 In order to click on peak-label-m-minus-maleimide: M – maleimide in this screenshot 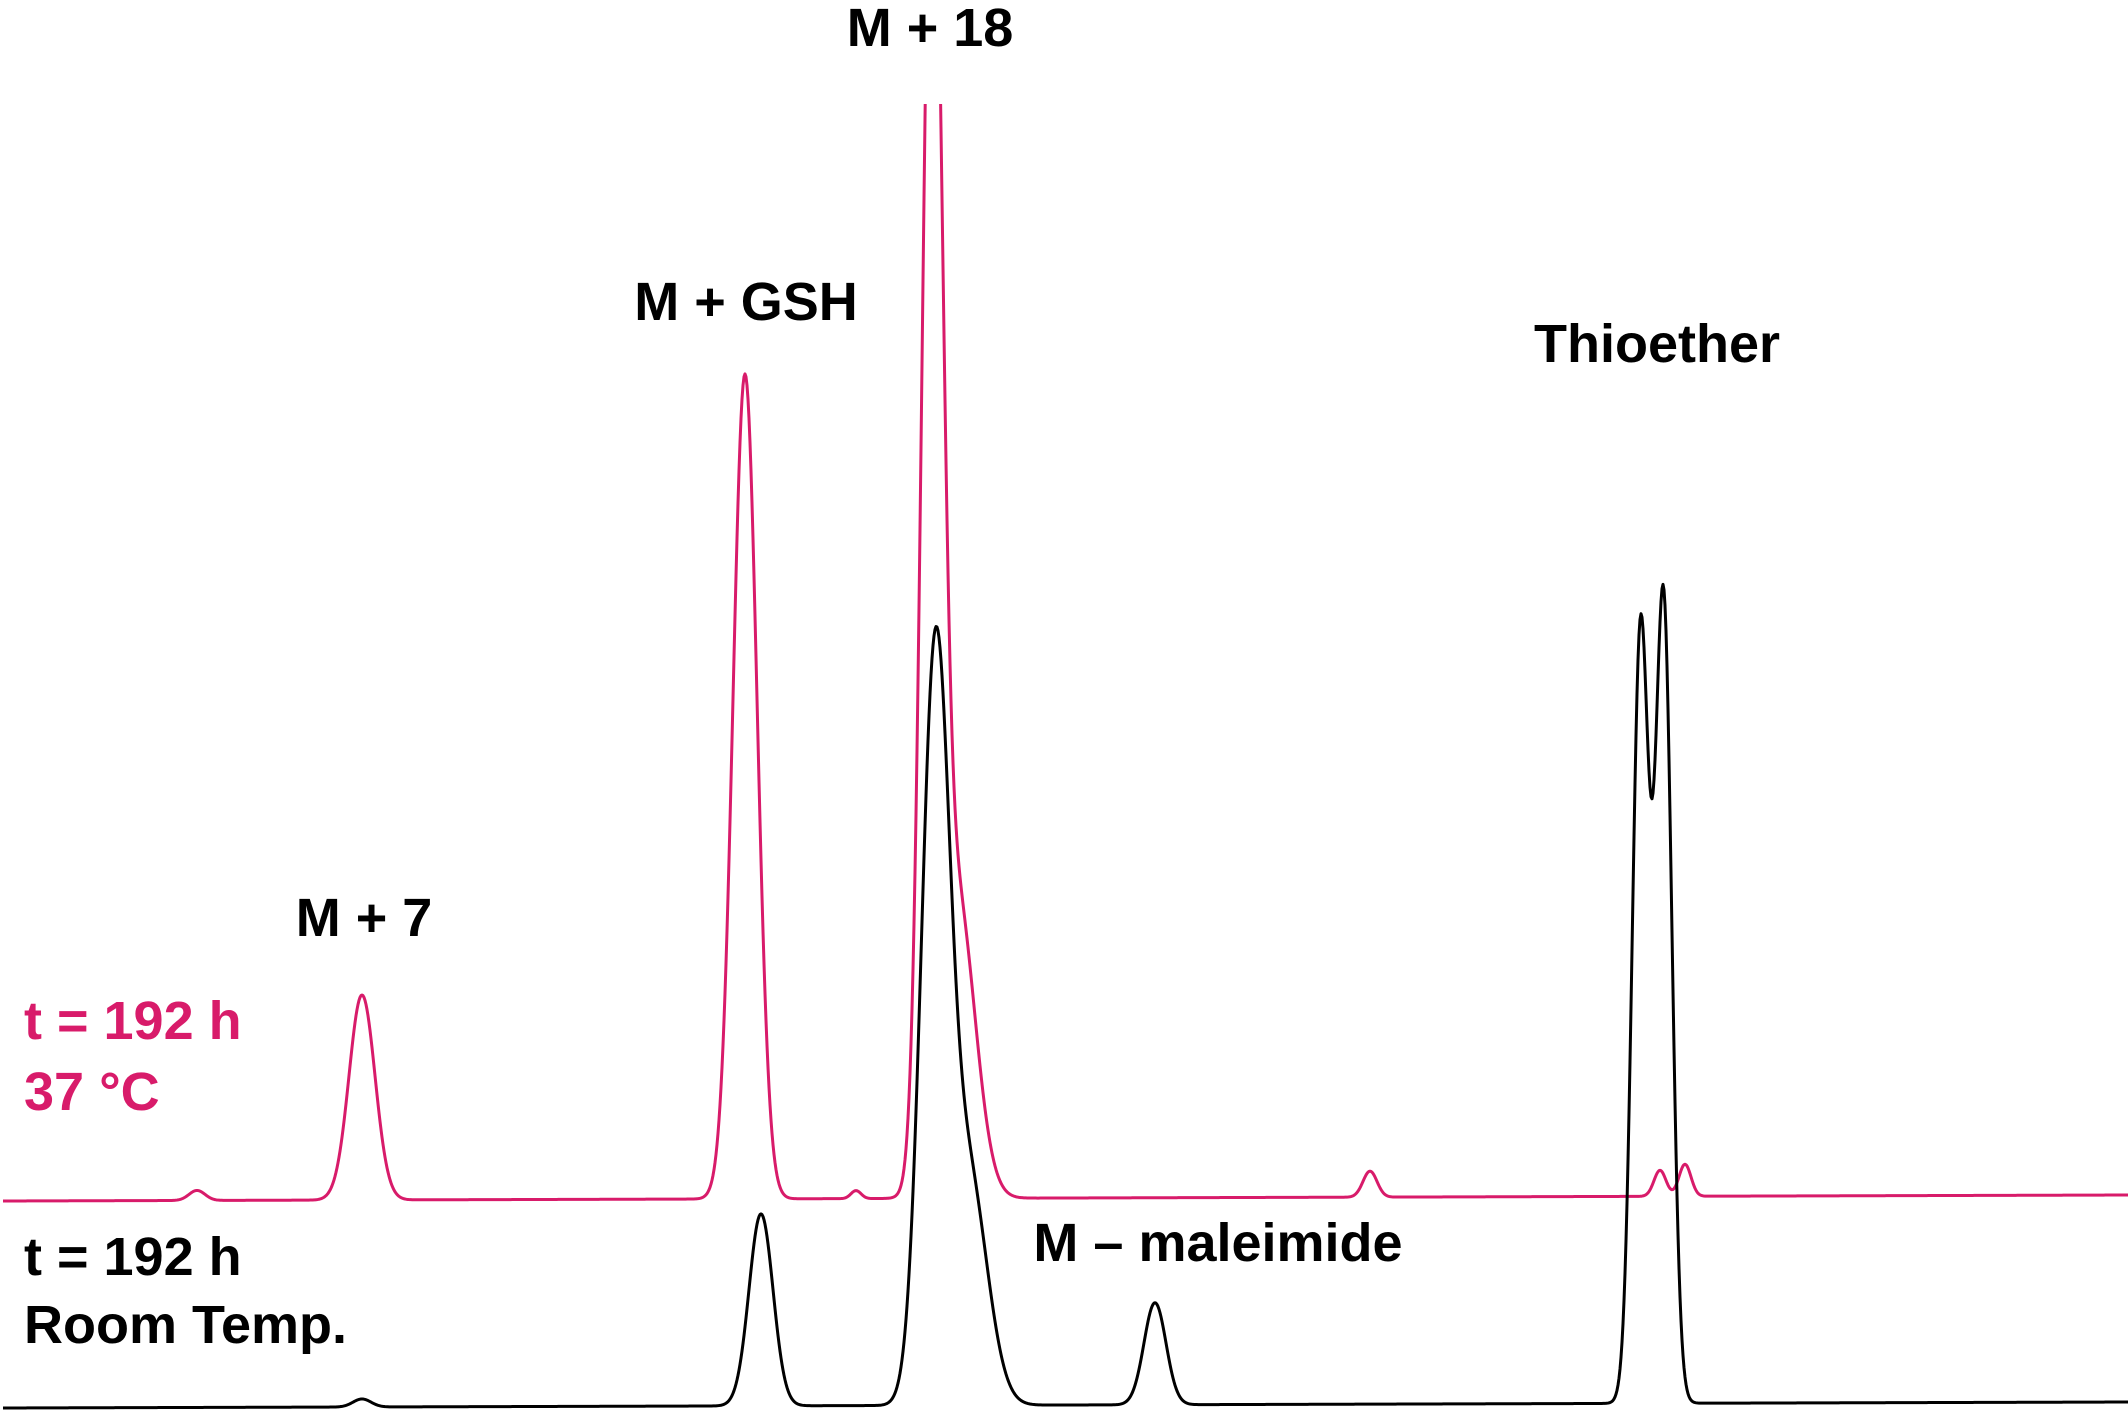, I will do `click(1217, 1243)`.